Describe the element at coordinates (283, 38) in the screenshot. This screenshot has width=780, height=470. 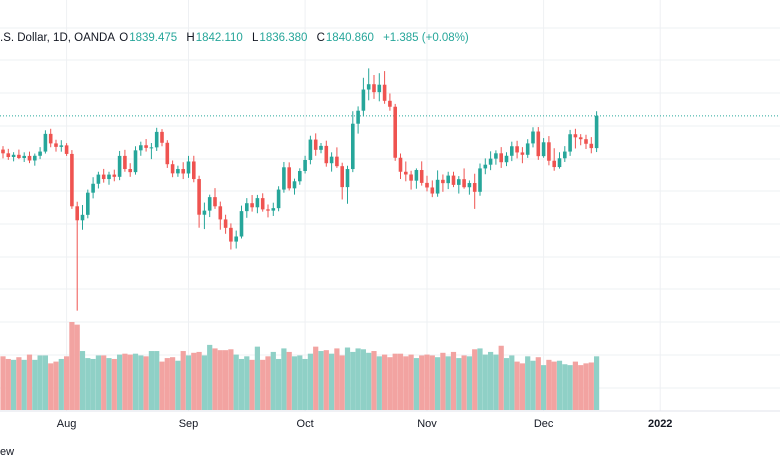
I see `low-value: 1836.380` at that location.